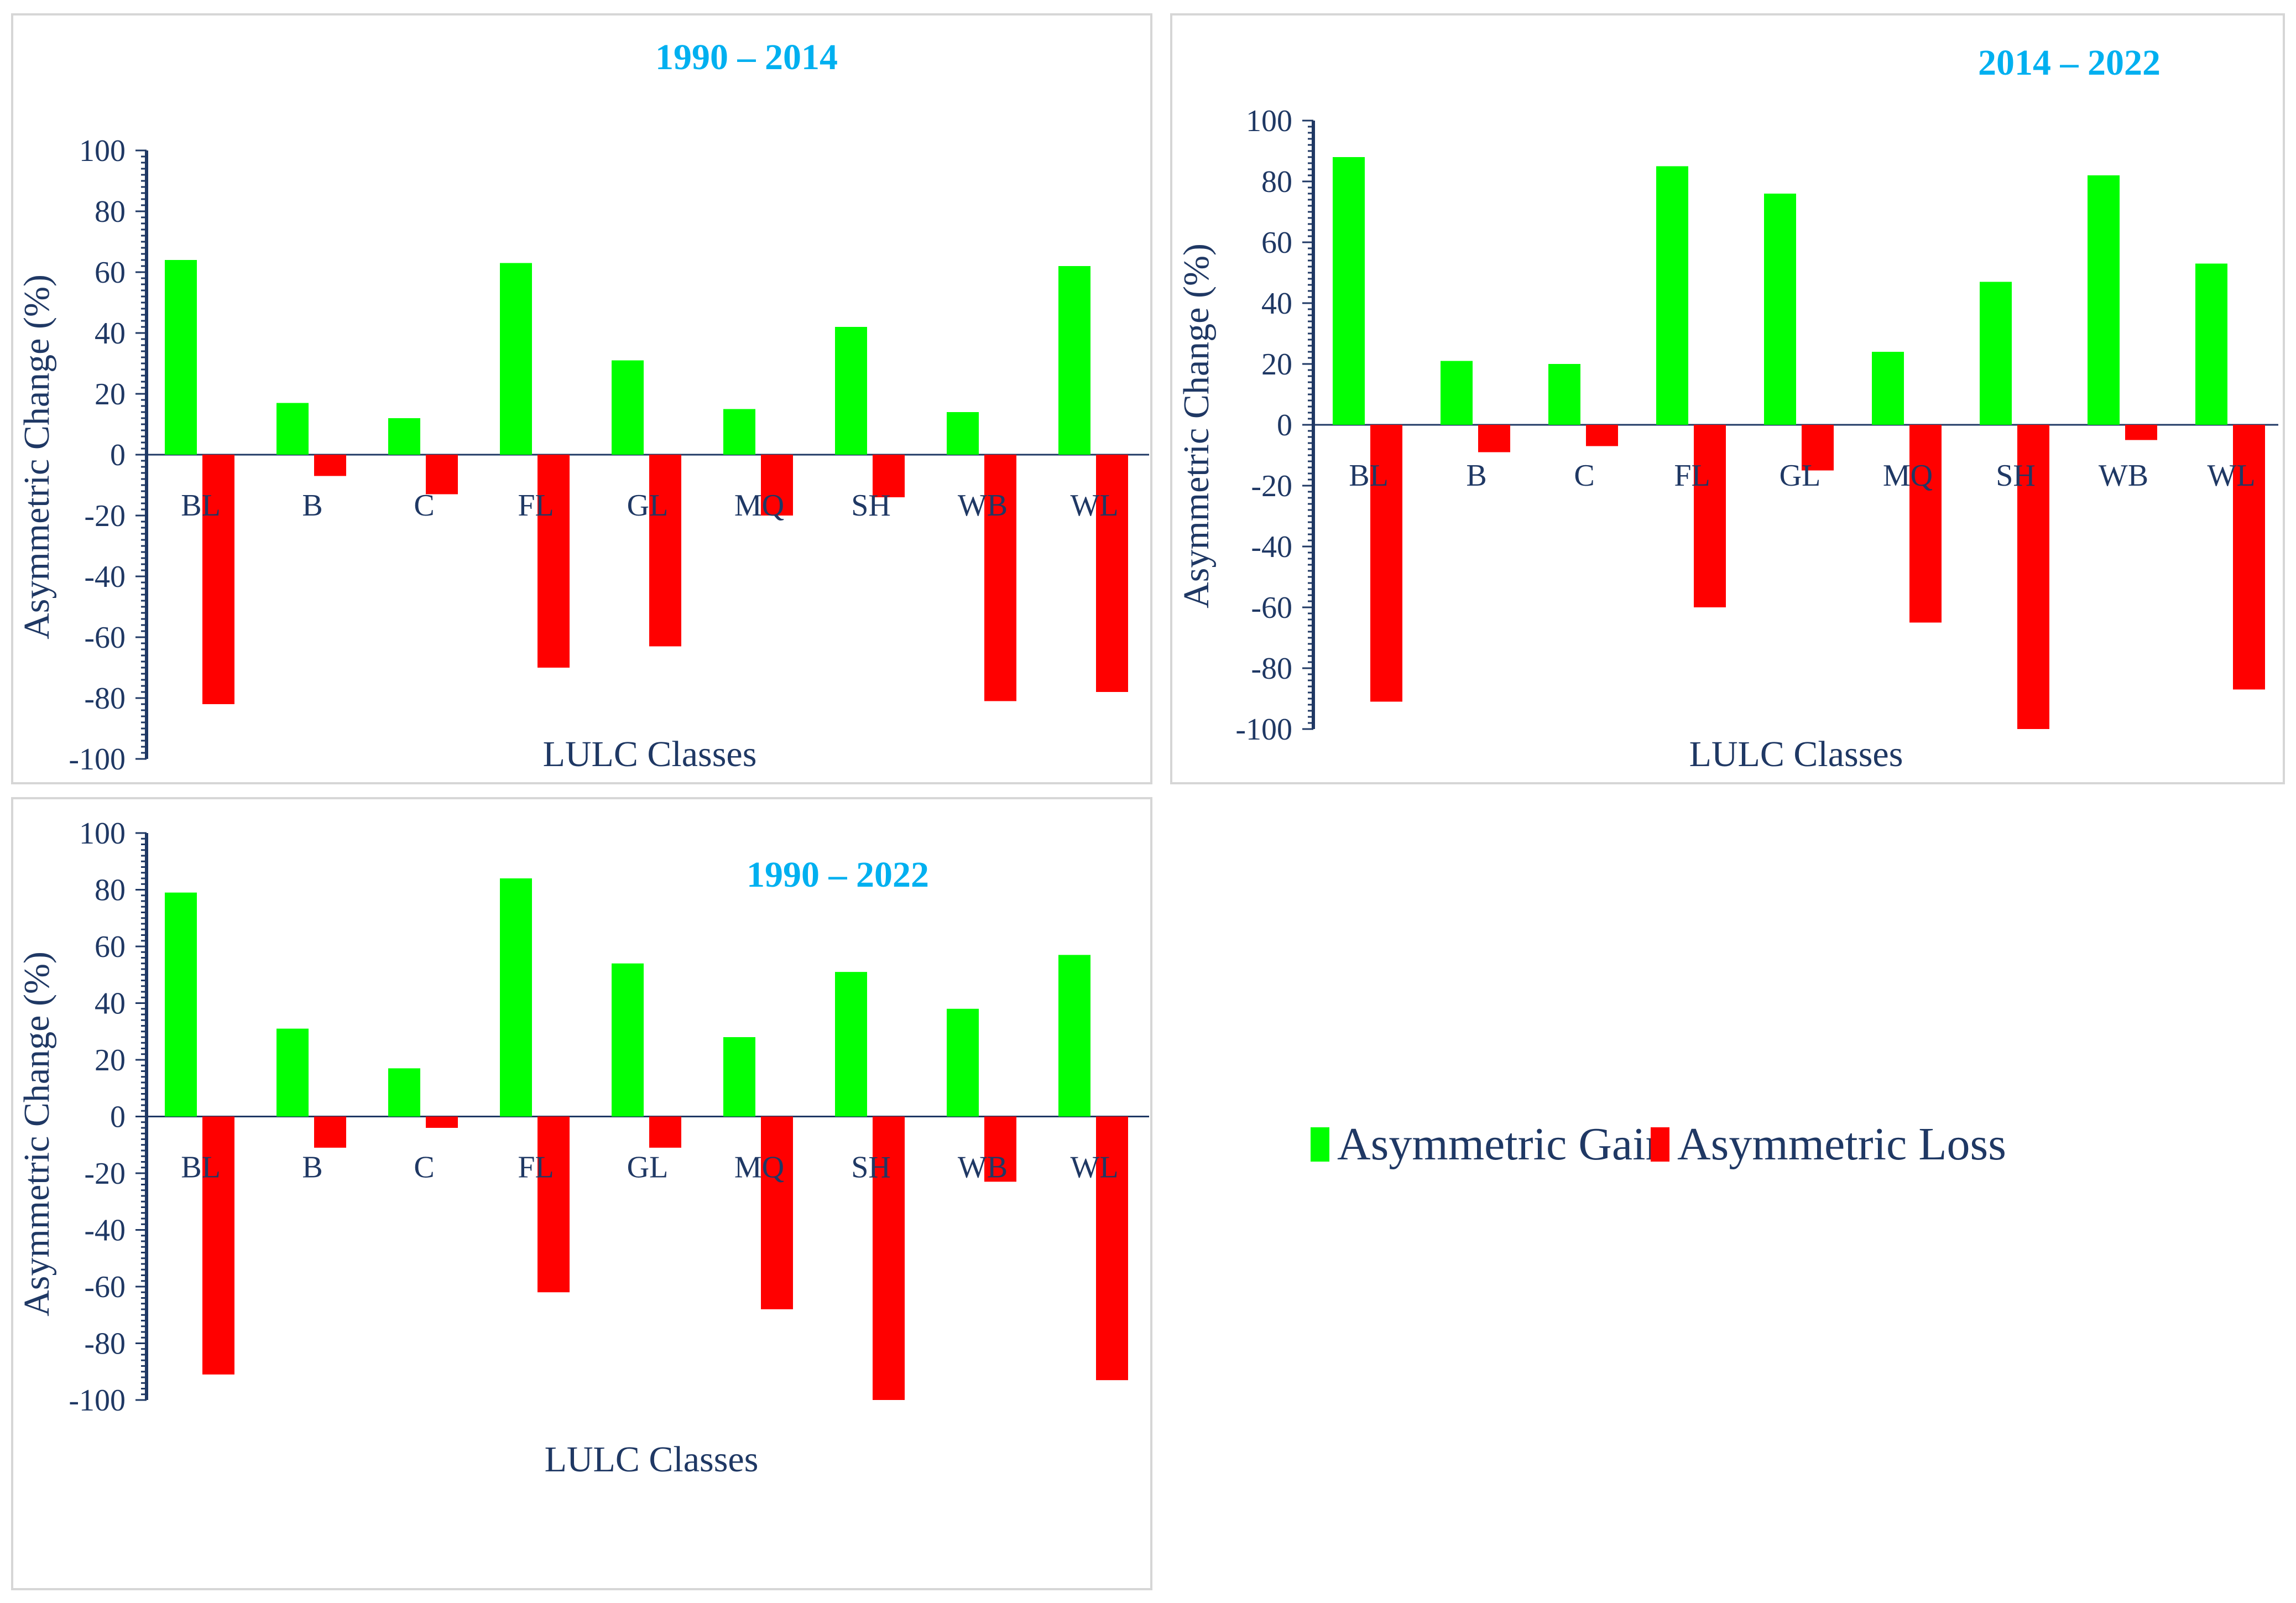  I want to click on legend-label-loss: Asymmetric Loss, so click(1841, 1144).